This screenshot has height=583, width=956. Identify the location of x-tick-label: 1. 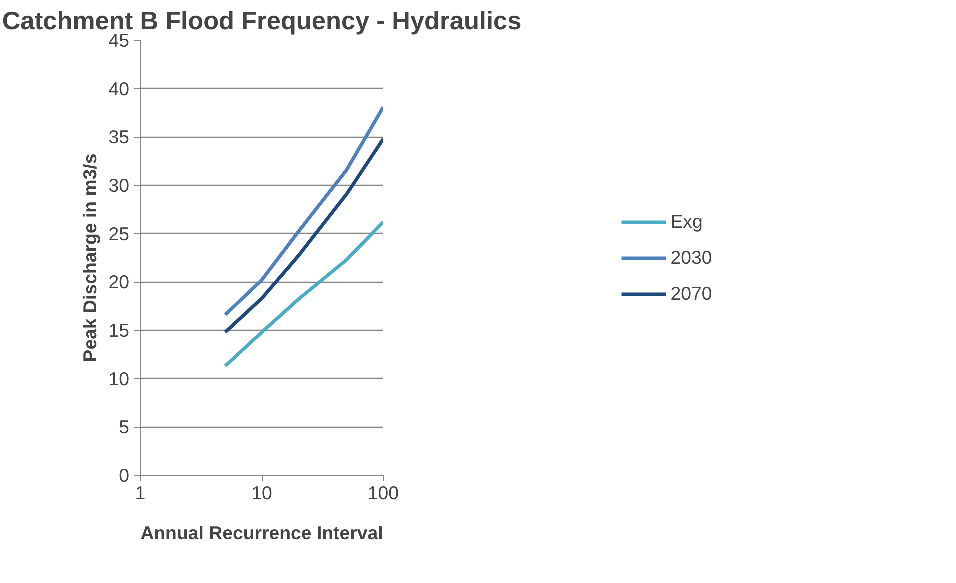
(140, 493).